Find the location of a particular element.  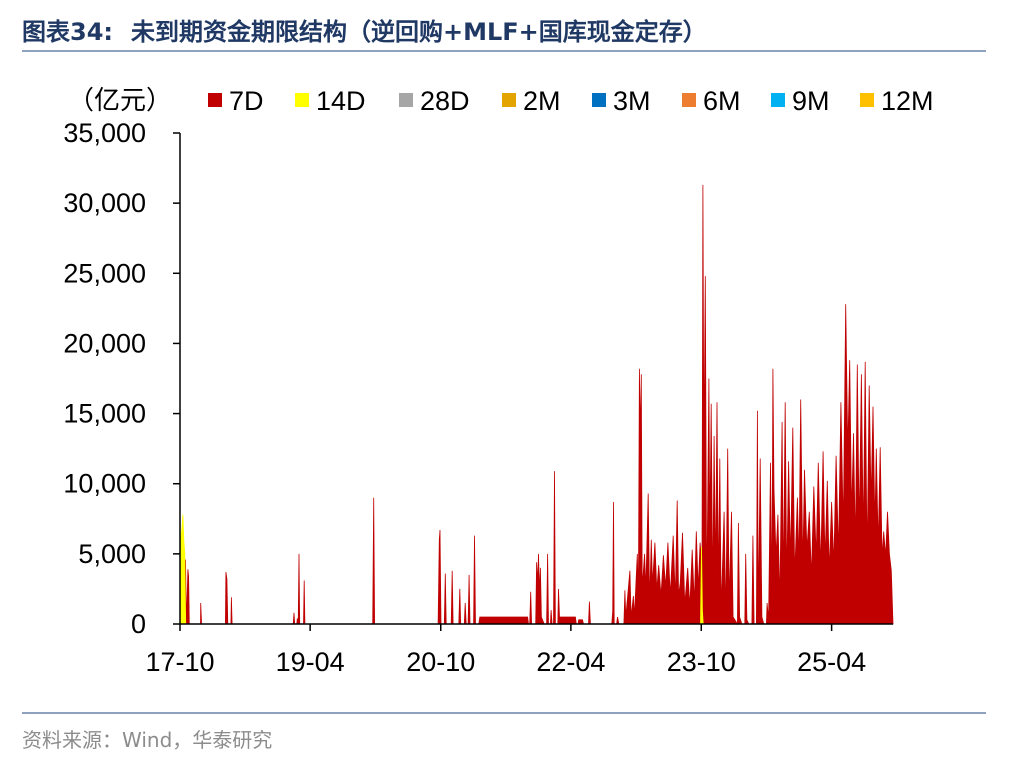

x-tick-label: 20-10 is located at coordinates (440, 662).